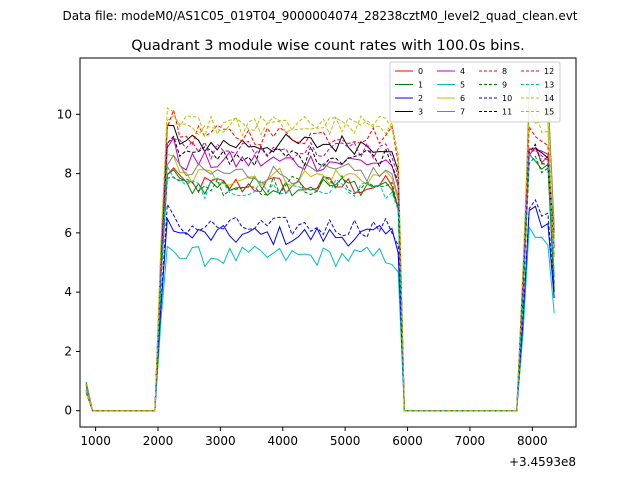 The width and height of the screenshot is (640, 480). What do you see at coordinates (95, 441) in the screenshot?
I see `x-tick-label: 1000` at bounding box center [95, 441].